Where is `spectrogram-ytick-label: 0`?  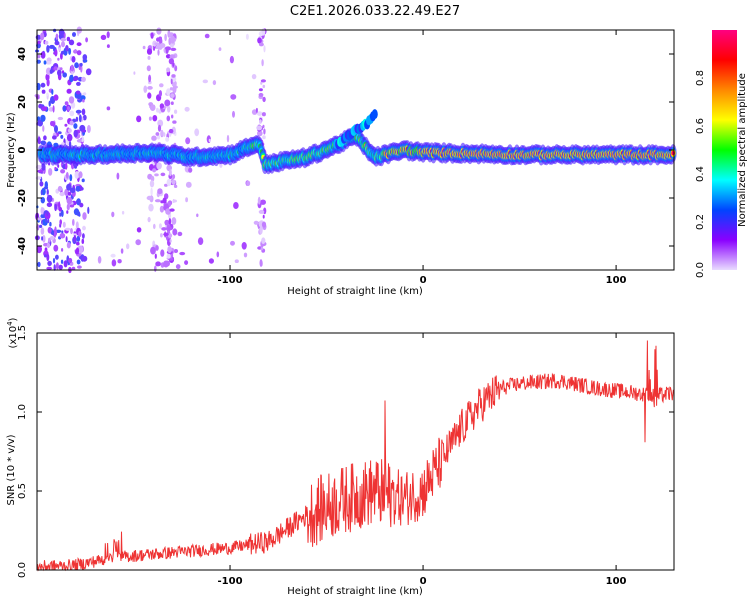
spectrogram-ytick-label: 0 is located at coordinates (22, 149).